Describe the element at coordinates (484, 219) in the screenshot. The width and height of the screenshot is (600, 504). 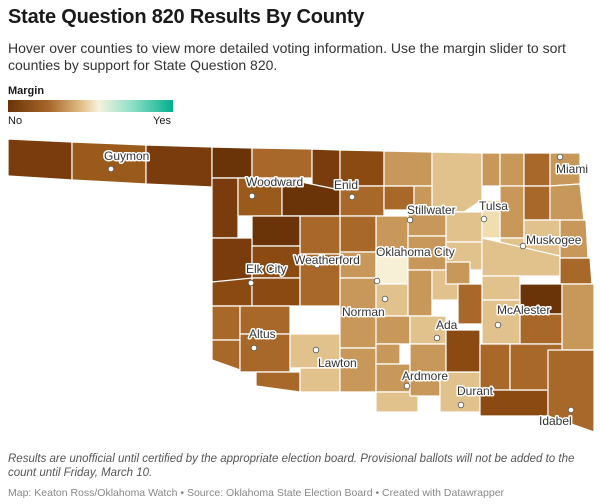
I see `city-dot-tulsa` at that location.